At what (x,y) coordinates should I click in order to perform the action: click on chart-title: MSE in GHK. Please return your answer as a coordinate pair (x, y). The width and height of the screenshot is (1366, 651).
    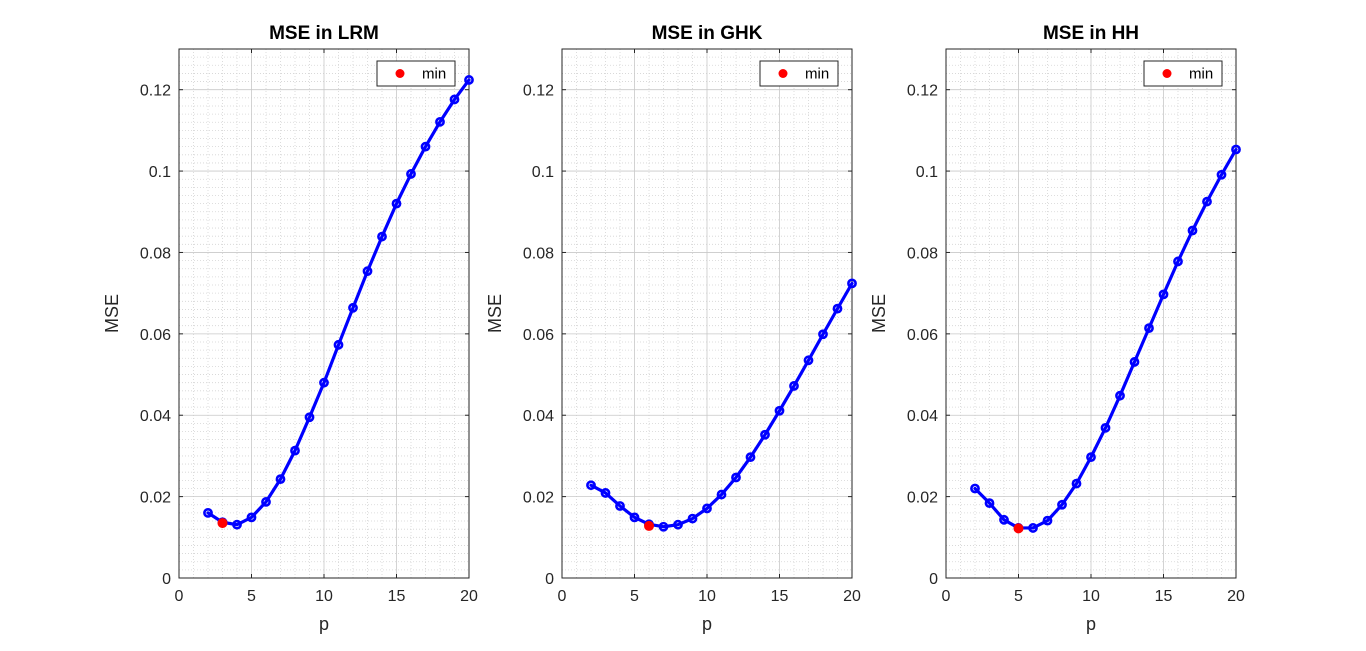
    Looking at the image, I should click on (707, 33).